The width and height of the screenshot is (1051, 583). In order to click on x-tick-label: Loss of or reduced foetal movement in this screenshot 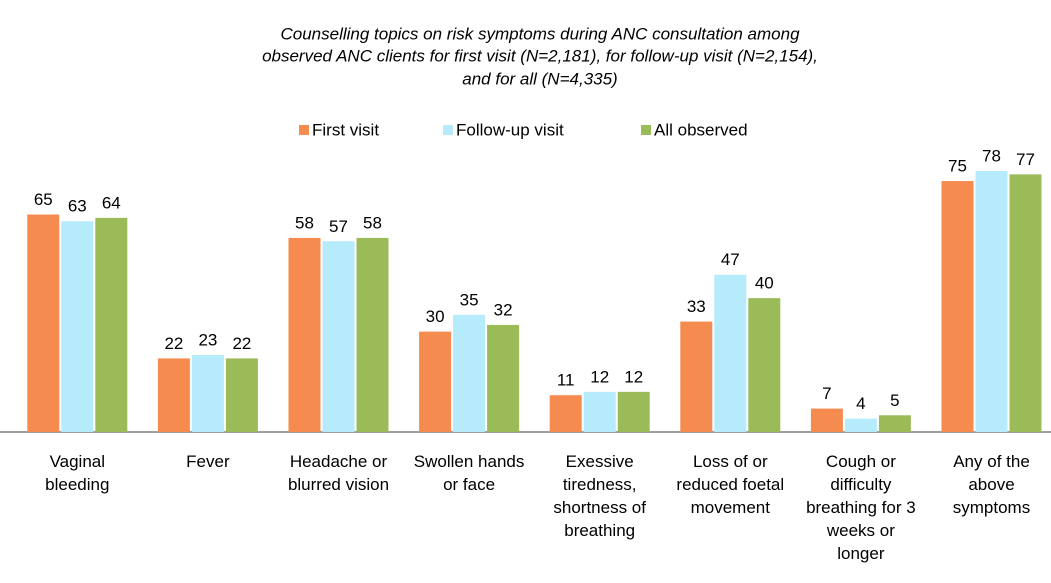, I will do `click(730, 484)`.